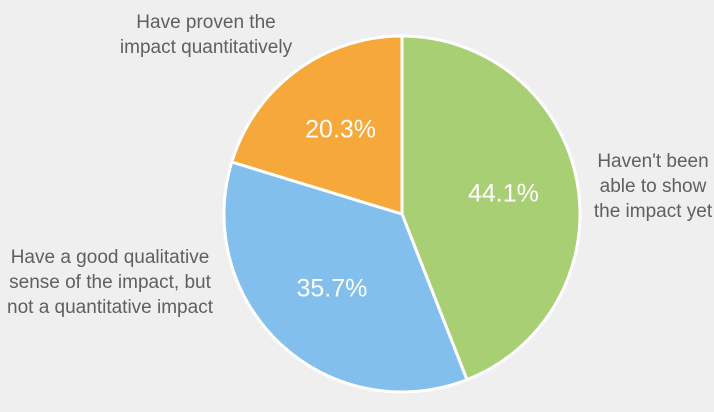 The width and height of the screenshot is (714, 412). I want to click on slice-label-not-able-to-show: Haven't been able to show the impact yet, so click(653, 186).